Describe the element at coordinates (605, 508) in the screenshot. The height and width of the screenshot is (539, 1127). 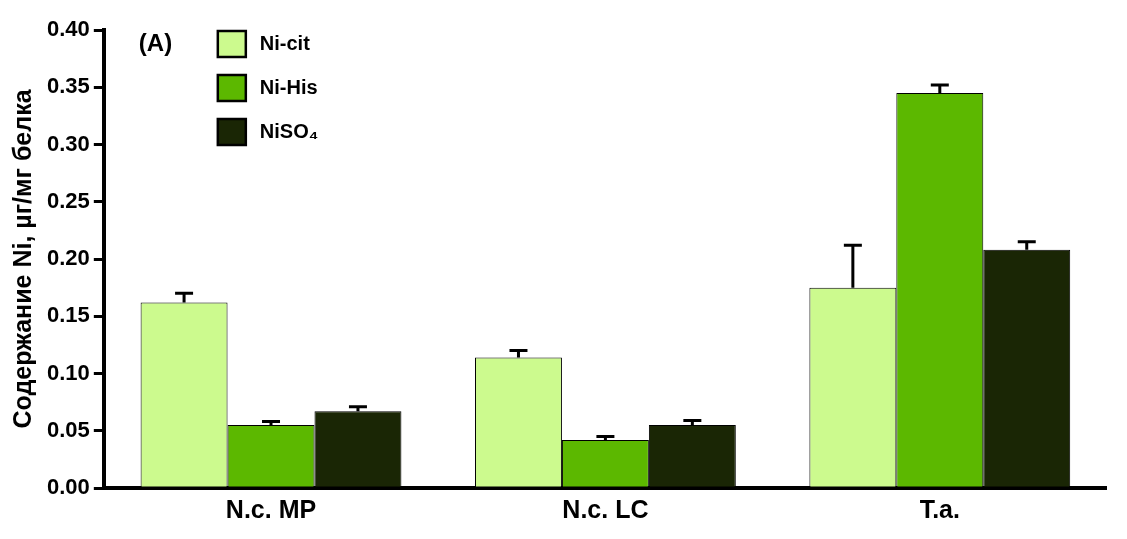
I see `x-tick-label: N.c. LC` at that location.